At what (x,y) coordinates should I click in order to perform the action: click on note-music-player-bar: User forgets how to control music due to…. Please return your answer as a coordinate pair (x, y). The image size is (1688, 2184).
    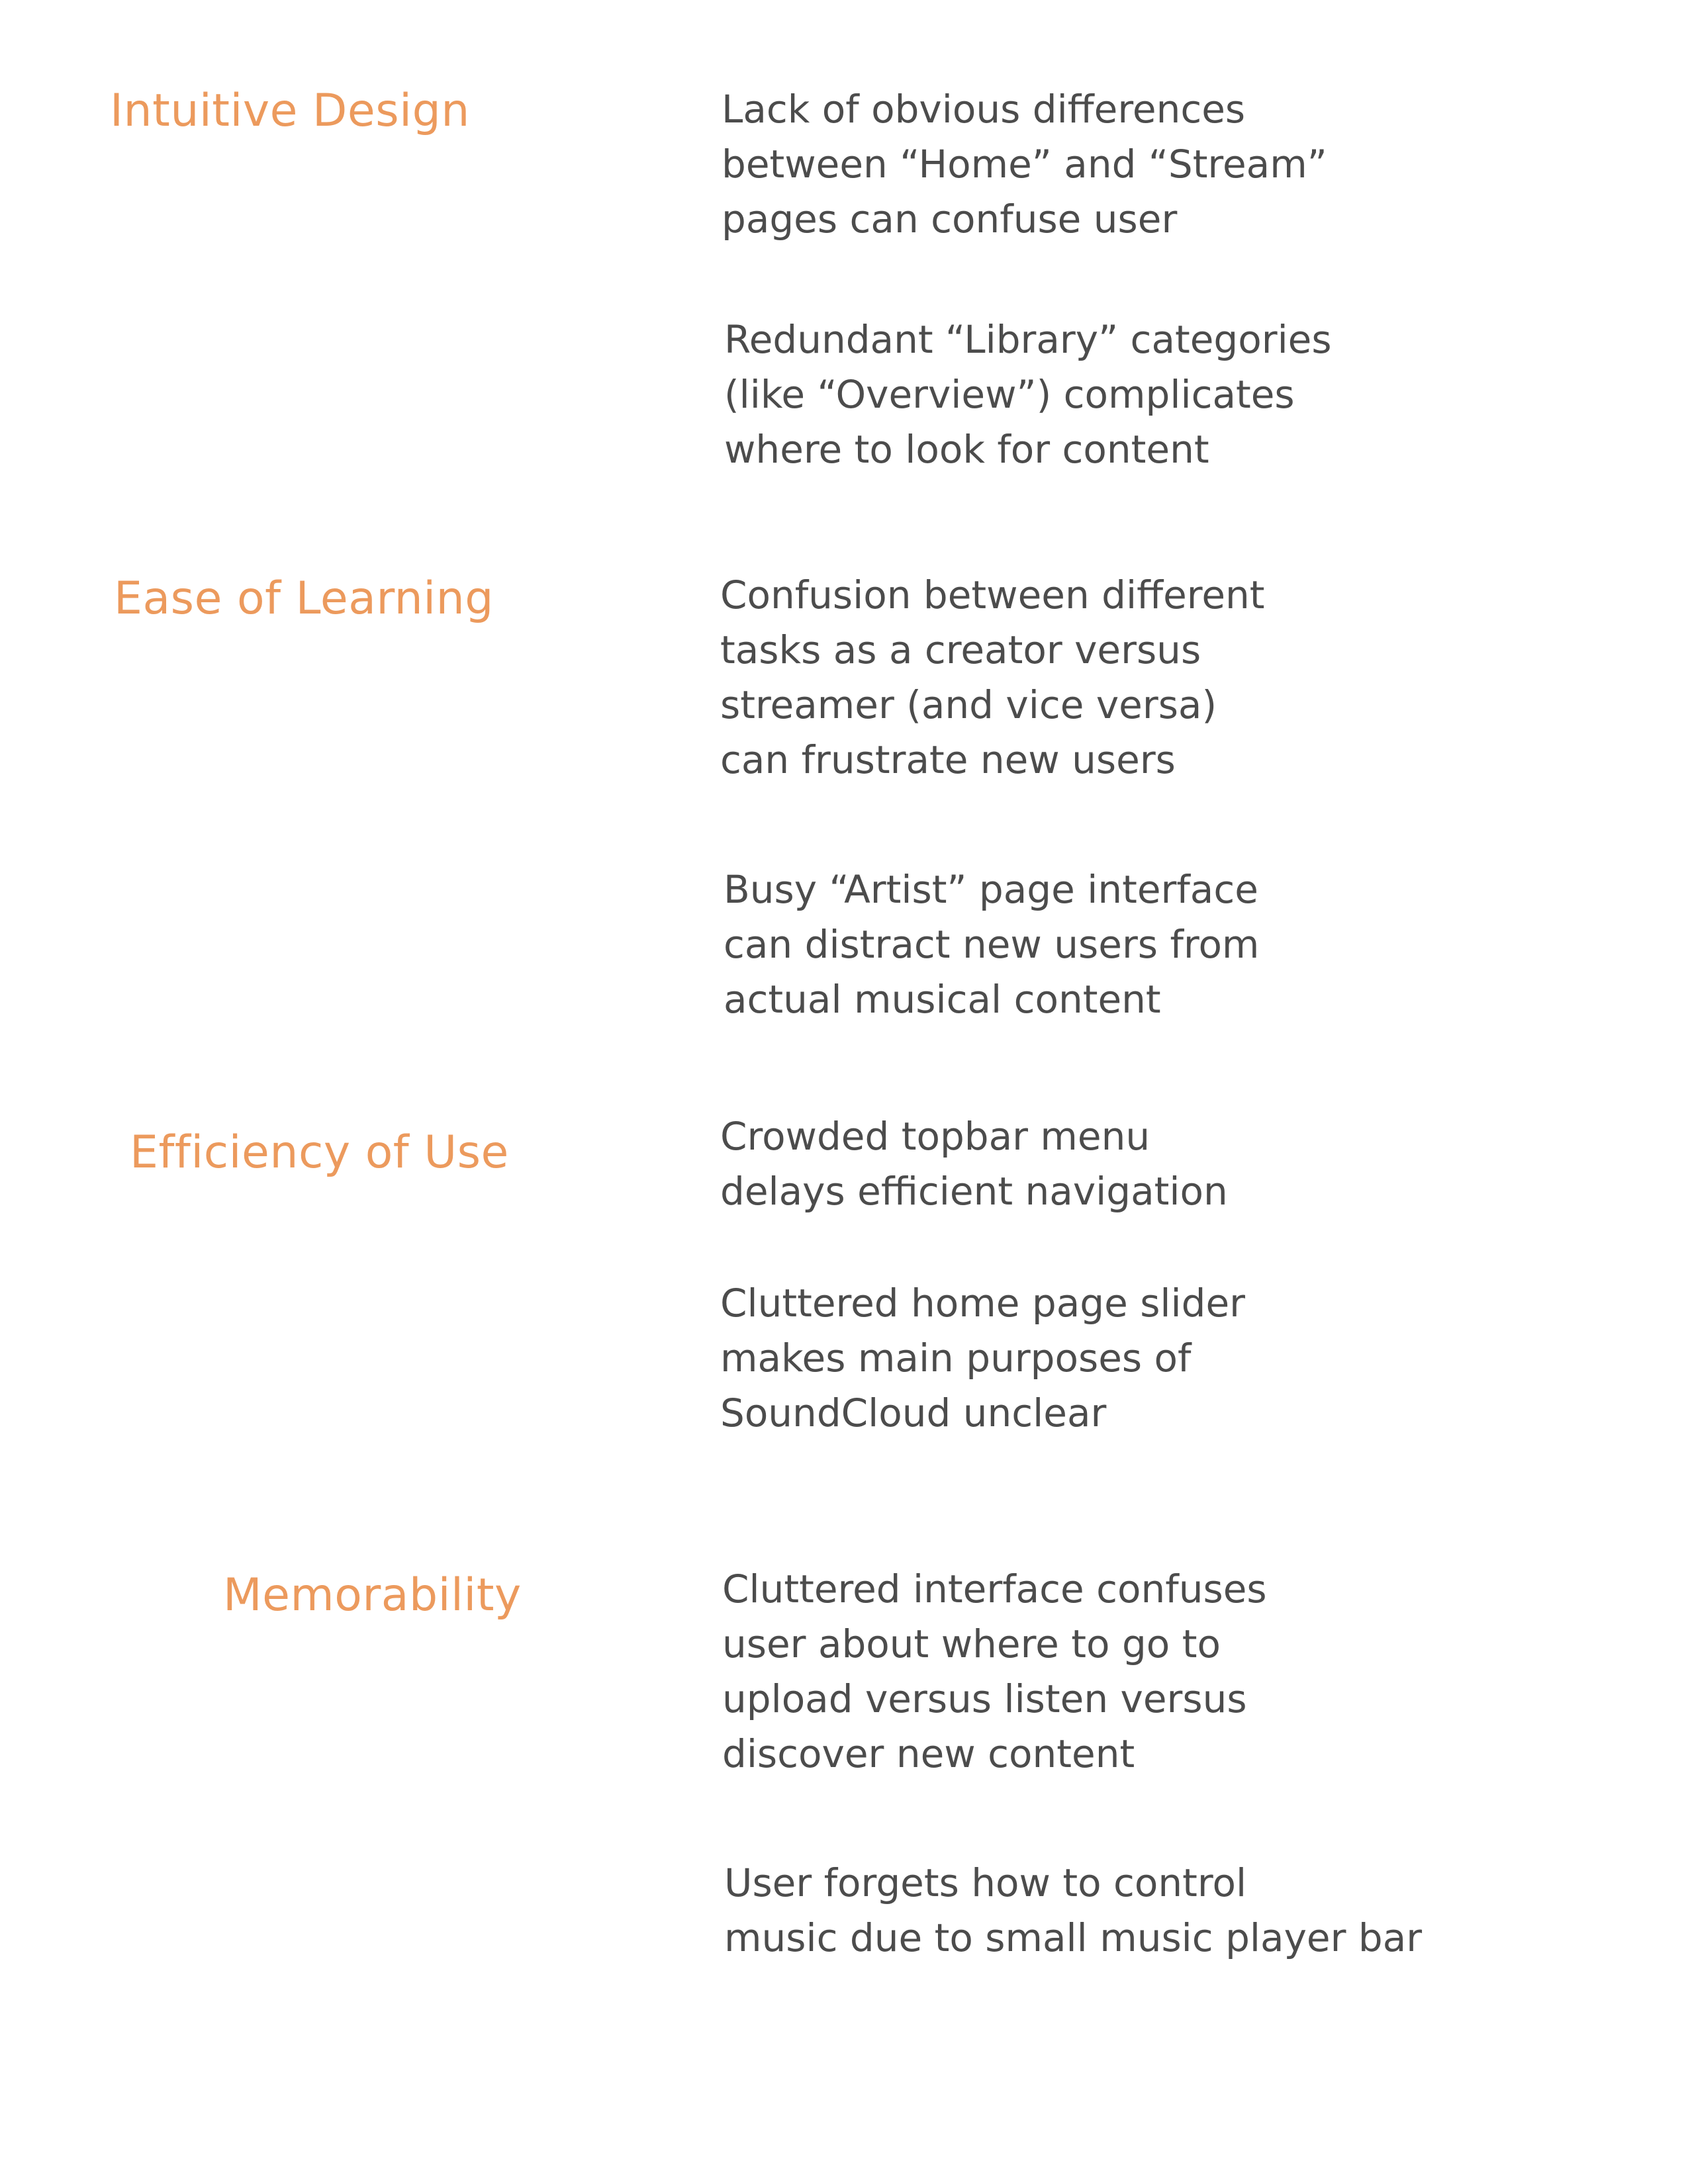
    Looking at the image, I should click on (1073, 1911).